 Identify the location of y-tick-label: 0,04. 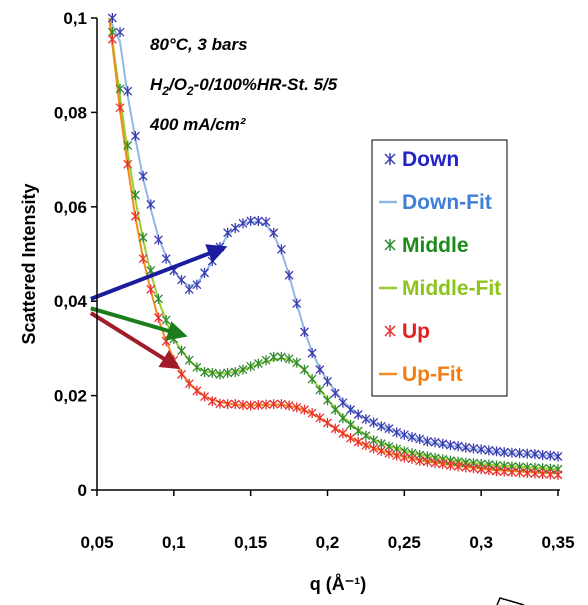
(71, 301).